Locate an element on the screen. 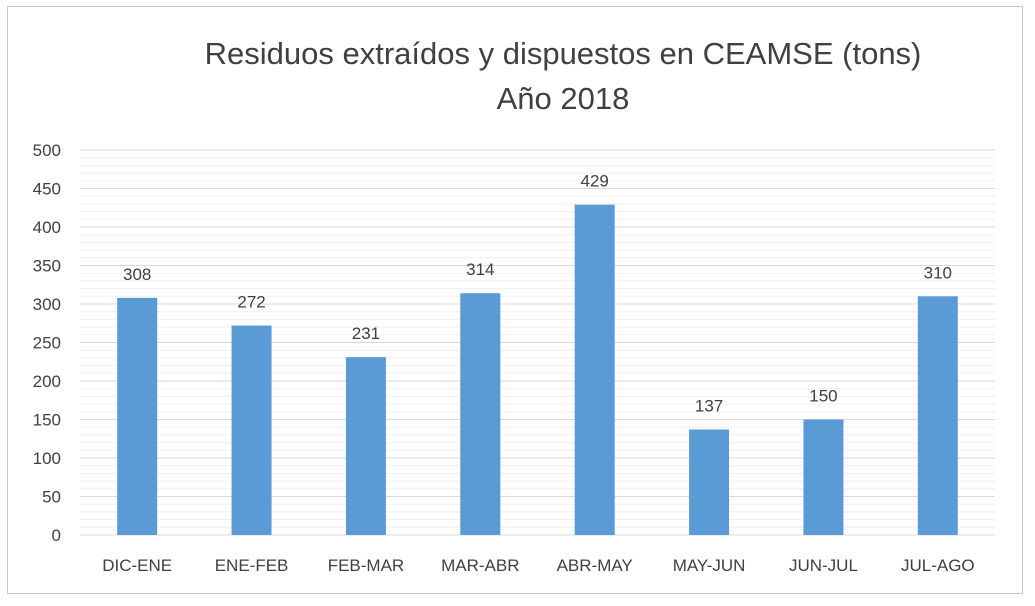 The height and width of the screenshot is (606, 1035). y-axis-ticks: 0 50 100 150 200 250 300 350 400 450 500 is located at coordinates (47, 343).